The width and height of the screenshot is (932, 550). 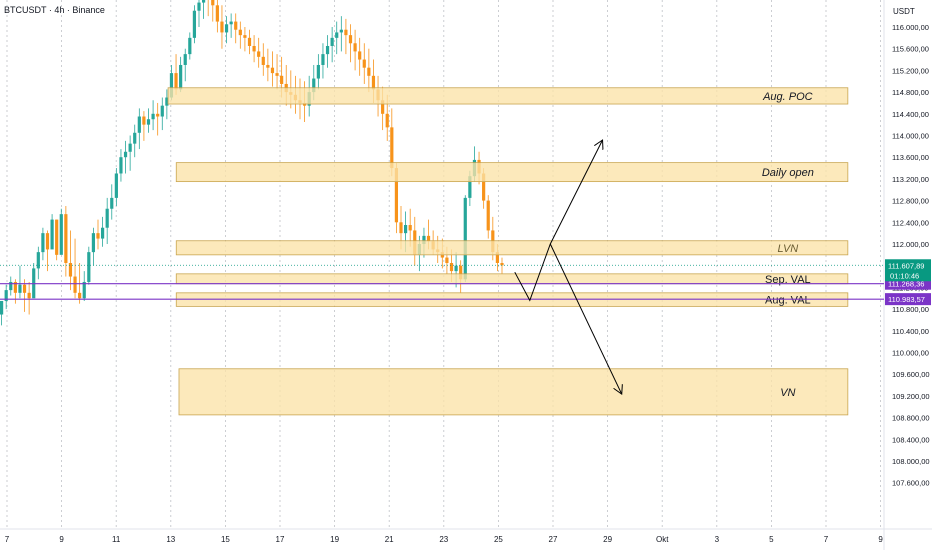 I want to click on y-tick-label: 116.000,00, so click(x=910, y=27).